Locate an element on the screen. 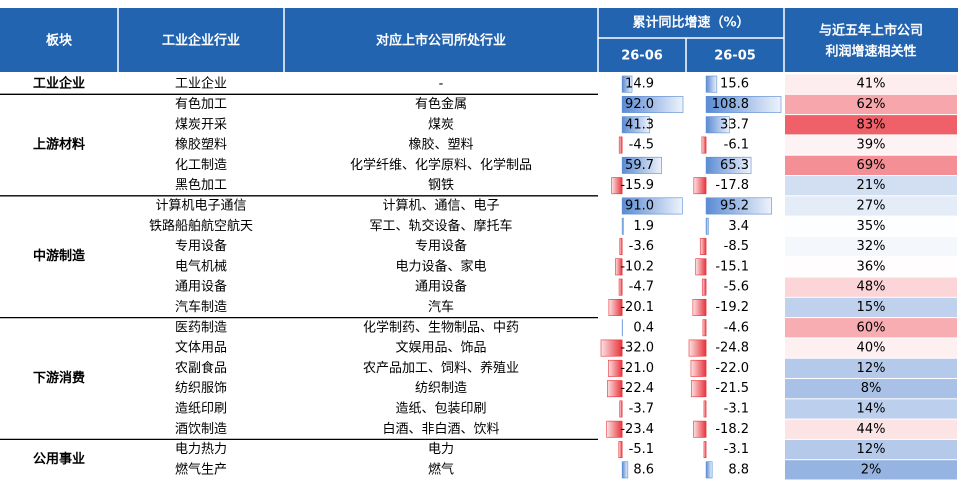 Image resolution: width=963 pixels, height=483 pixels. listed-industry: 有色金属 is located at coordinates (441, 104).